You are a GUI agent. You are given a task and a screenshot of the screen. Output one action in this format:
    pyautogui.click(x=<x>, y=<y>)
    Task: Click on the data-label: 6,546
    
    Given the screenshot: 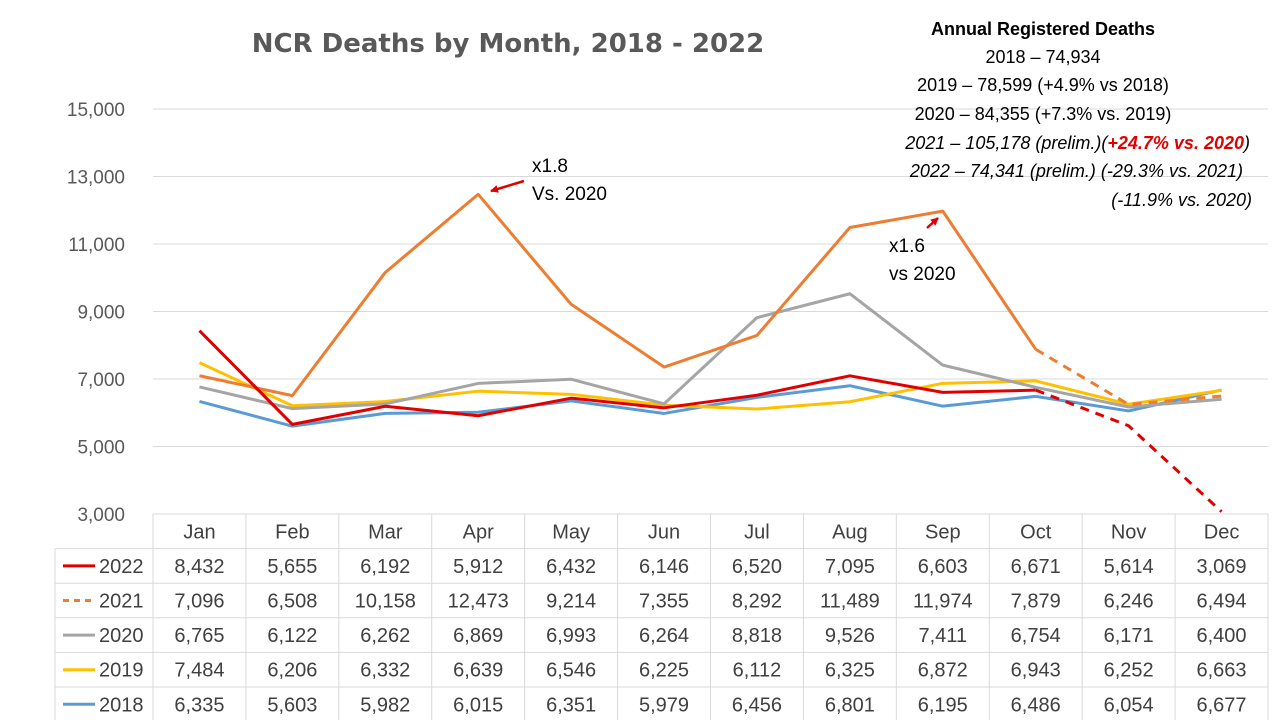 What is the action you would take?
    pyautogui.click(x=571, y=671)
    